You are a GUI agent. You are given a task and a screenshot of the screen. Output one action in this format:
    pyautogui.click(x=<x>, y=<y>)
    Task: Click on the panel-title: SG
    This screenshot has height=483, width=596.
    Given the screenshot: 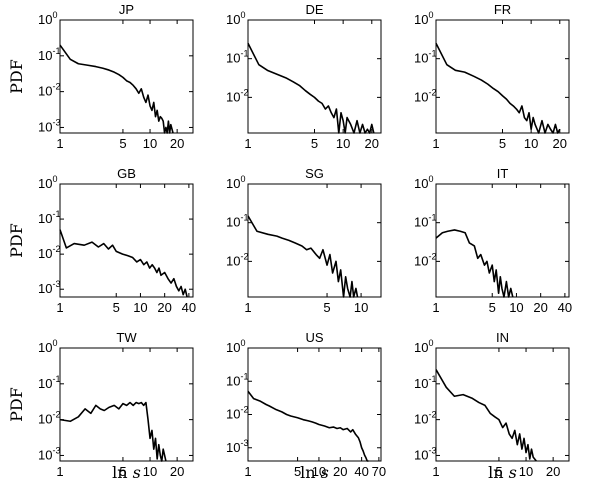 What is the action you would take?
    pyautogui.click(x=314, y=173)
    